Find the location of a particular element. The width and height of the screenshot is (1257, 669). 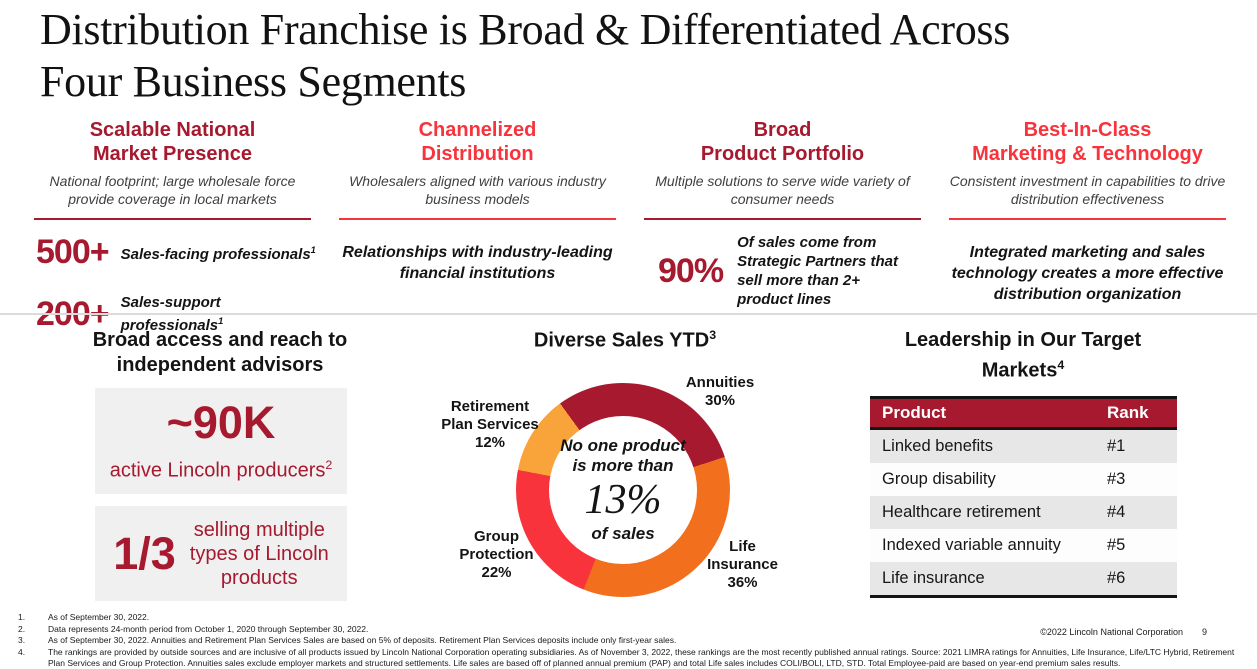

donut-center-line2: of sales is located at coordinates (623, 533).